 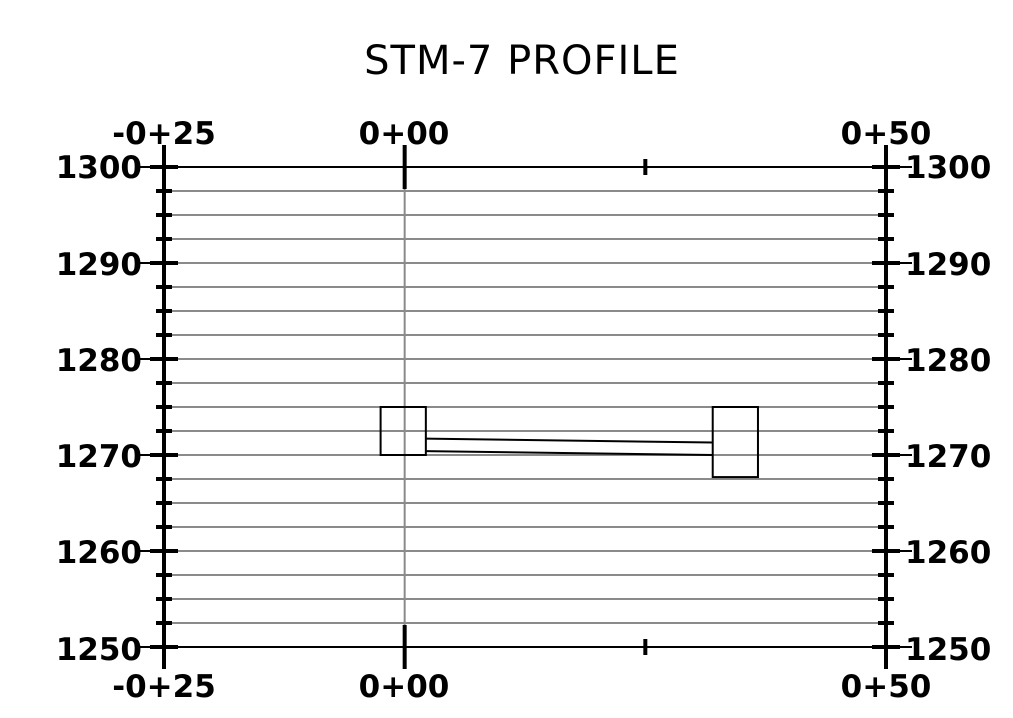 I want to click on elevation-label-left-1280: 1280, so click(x=99, y=361).